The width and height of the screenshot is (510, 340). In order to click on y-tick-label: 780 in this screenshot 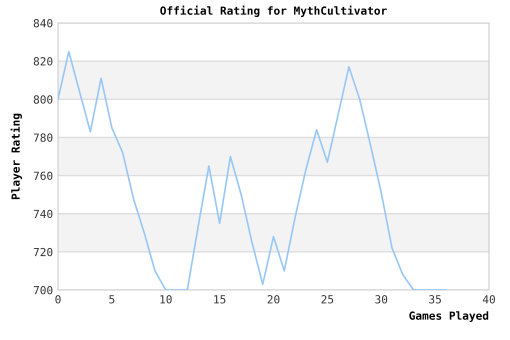, I will do `click(43, 137)`.